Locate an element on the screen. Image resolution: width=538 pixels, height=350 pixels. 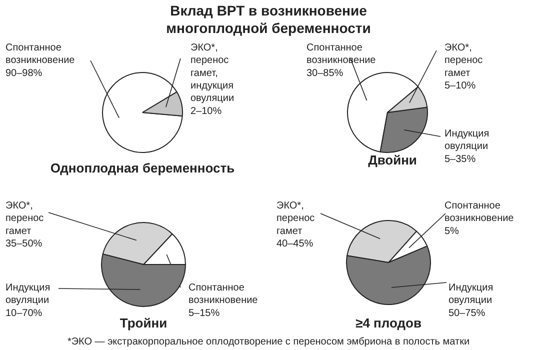
slice-label: Спонтанное возникновение 5% is located at coordinates (479, 218).